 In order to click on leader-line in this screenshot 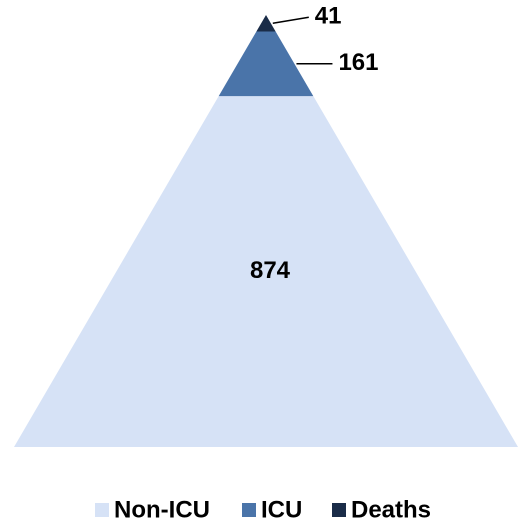, I will do `click(290, 20)`.